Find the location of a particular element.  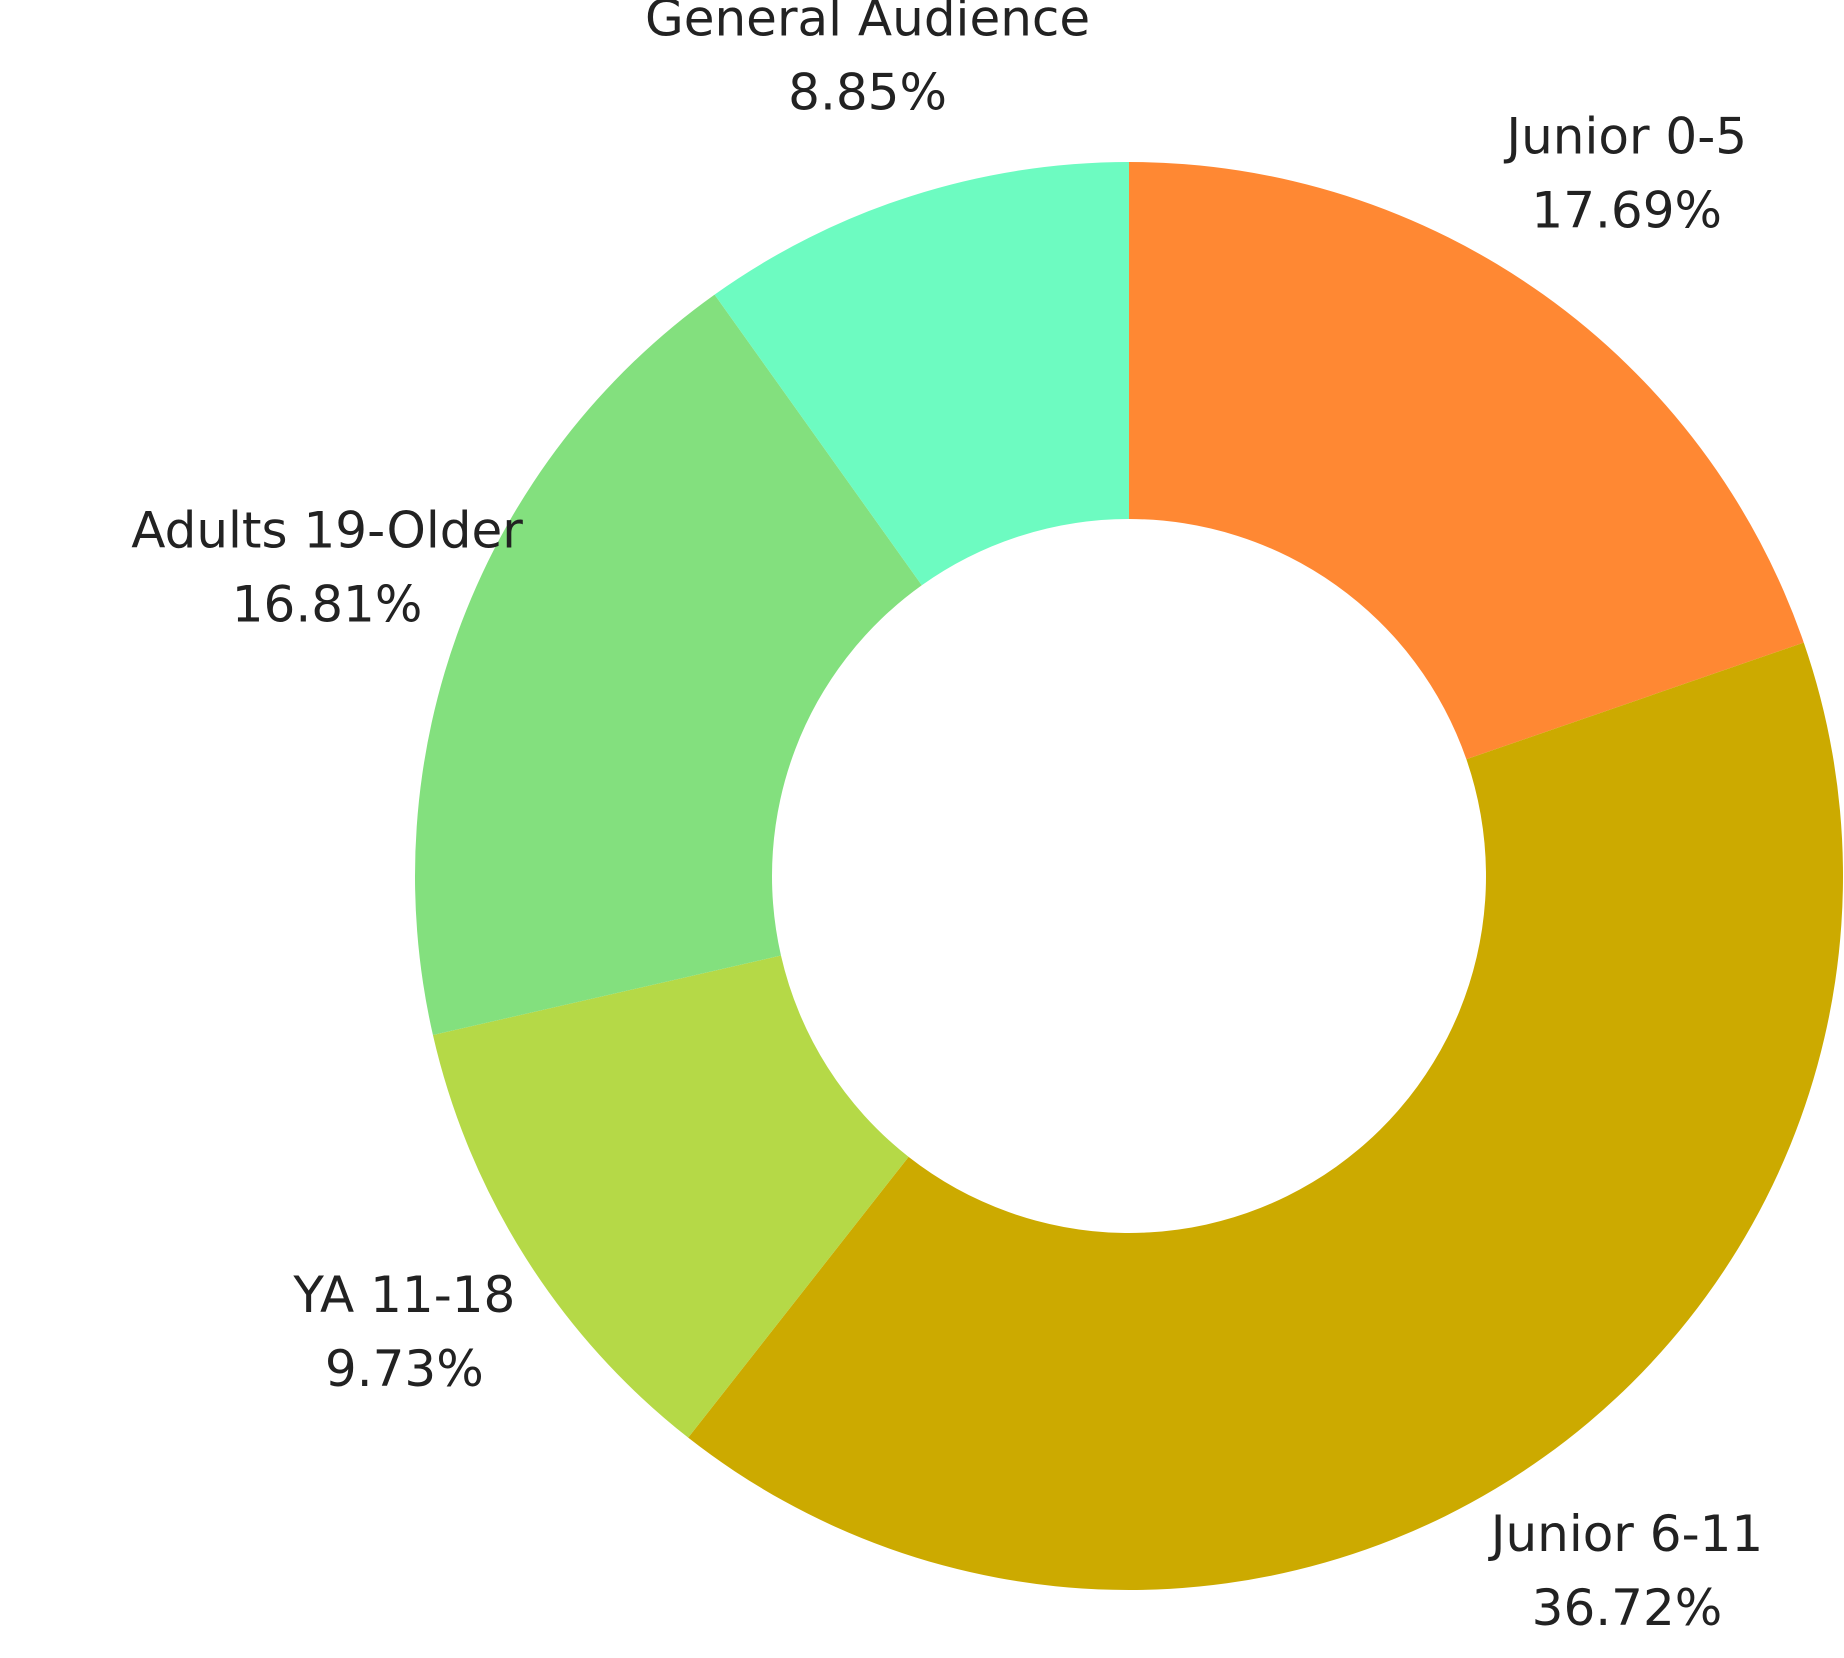

slice-value-label: 17.69% is located at coordinates (1626, 211).